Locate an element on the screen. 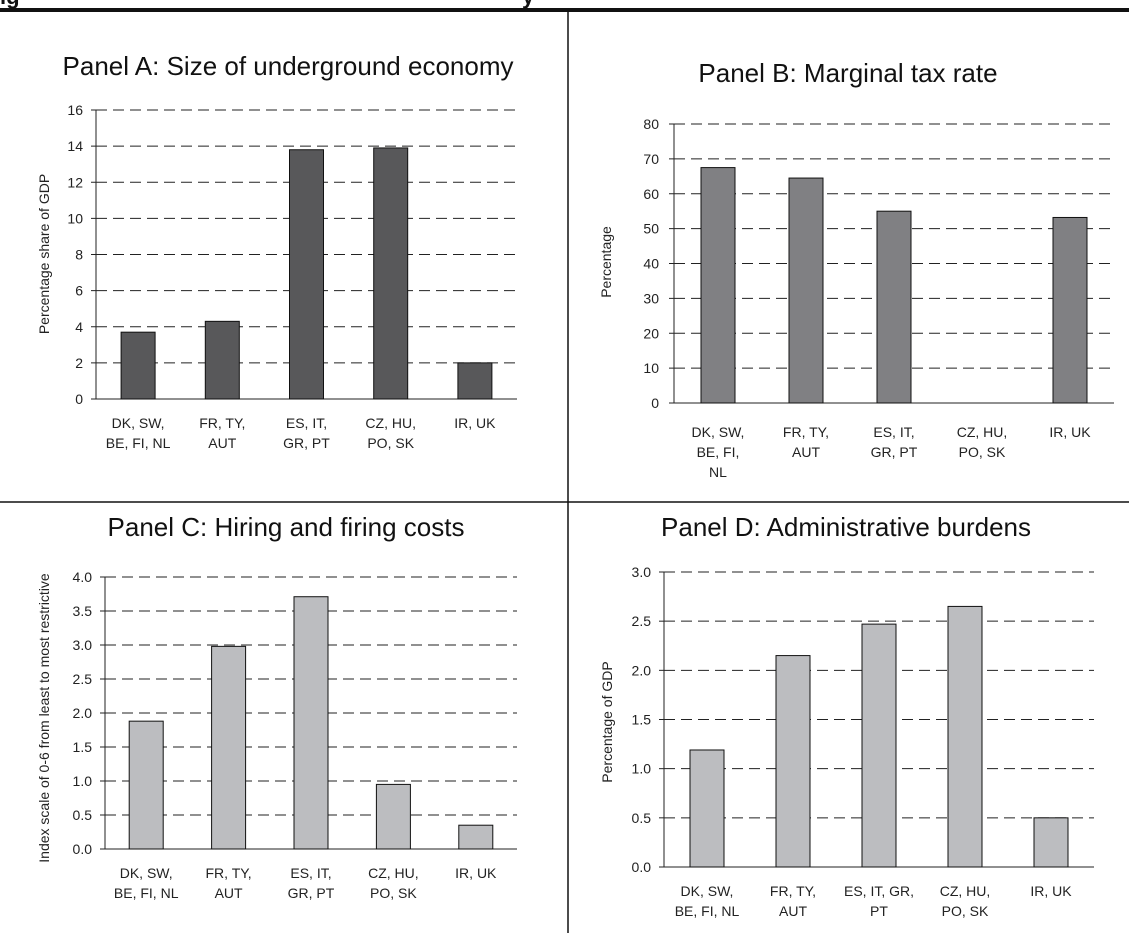  panel-a-y-tick-label: 2 is located at coordinates (79, 363).